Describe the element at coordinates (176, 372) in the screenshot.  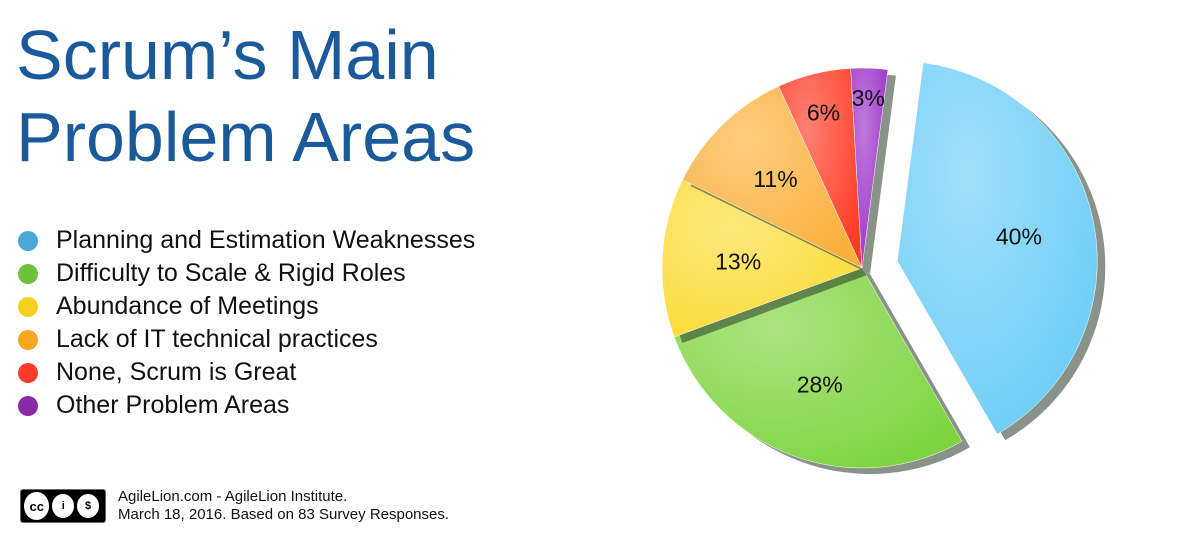
I see `legend-label: None, Scrum is Great` at that location.